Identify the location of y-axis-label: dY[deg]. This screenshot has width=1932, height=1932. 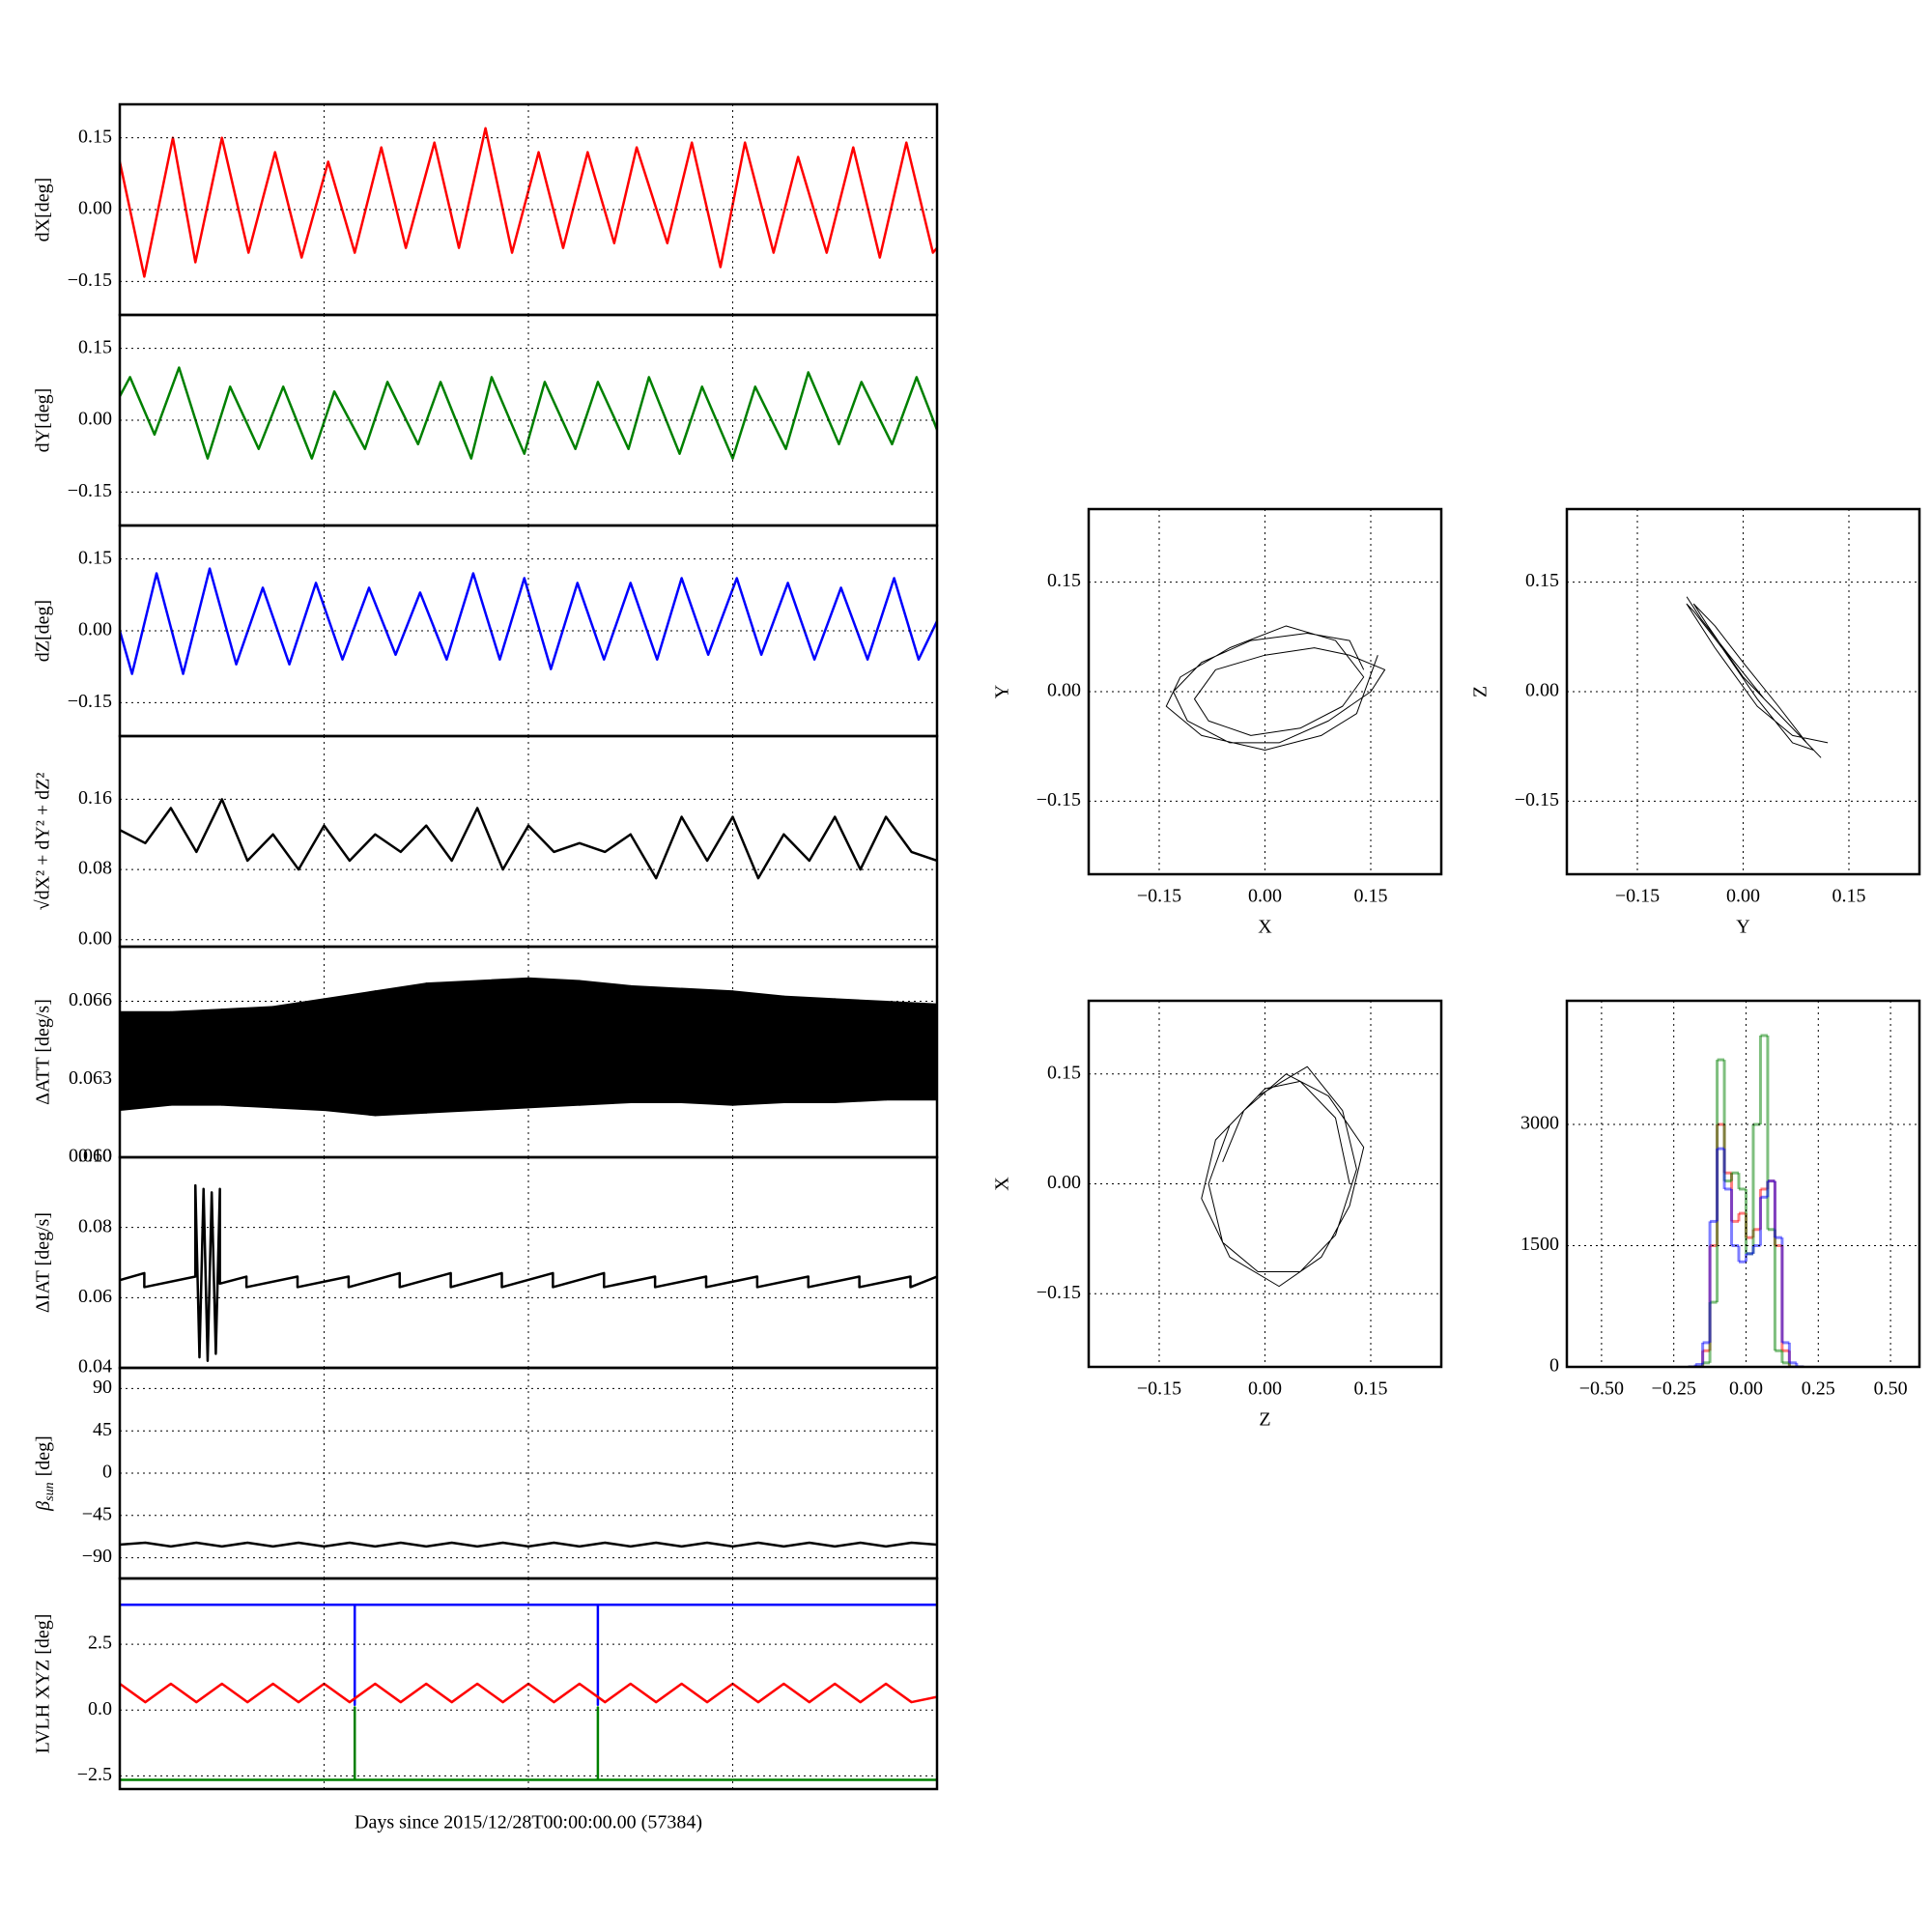
(43, 420).